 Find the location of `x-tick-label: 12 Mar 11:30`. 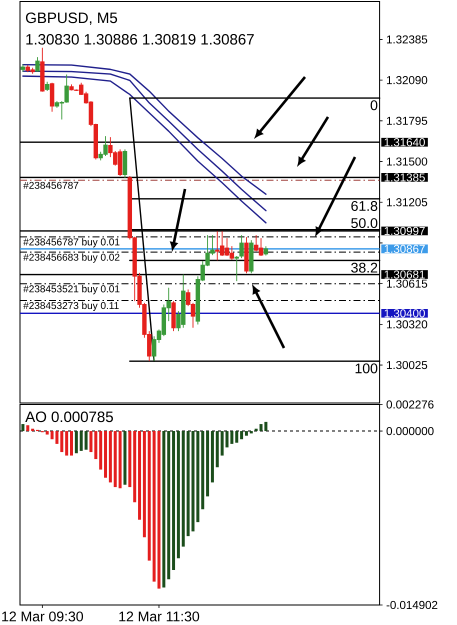

x-tick-label: 12 Mar 11:30 is located at coordinates (159, 617).